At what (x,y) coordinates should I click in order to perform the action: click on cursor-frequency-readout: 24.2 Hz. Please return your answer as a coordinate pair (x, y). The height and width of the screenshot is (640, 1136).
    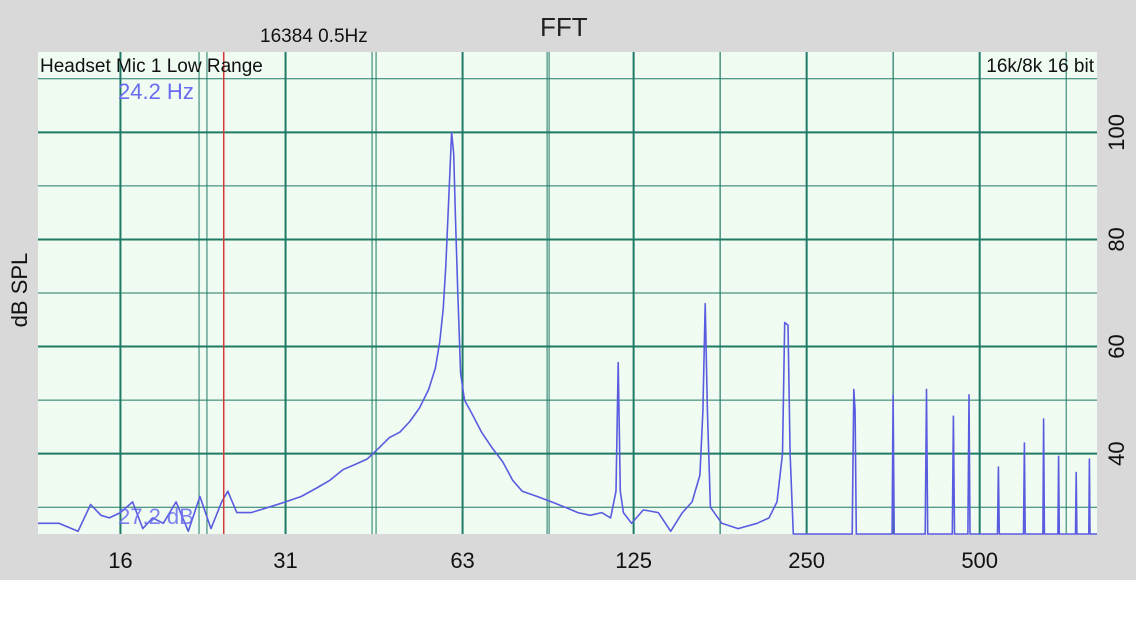
    Looking at the image, I should click on (156, 91).